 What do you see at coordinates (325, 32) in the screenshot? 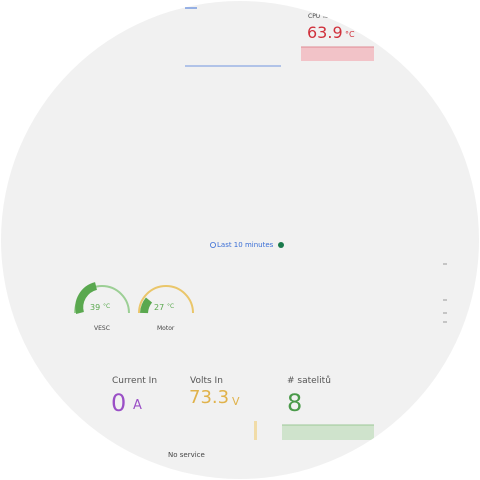
I see `cpu-value: 63.9` at bounding box center [325, 32].